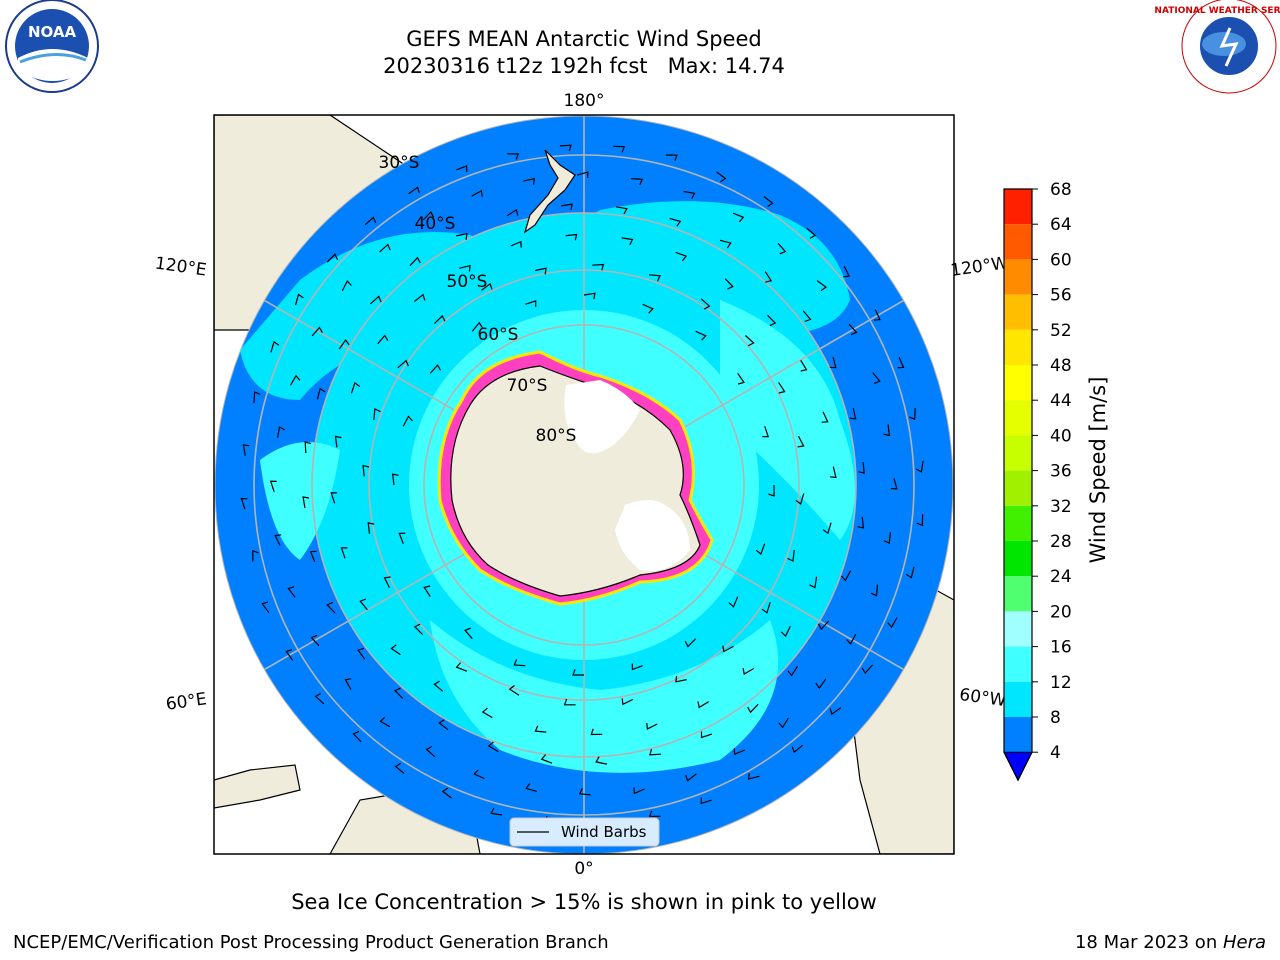 This screenshot has height=960, width=1280. Describe the element at coordinates (1018, 766) in the screenshot. I see `colorbar-extend` at that location.